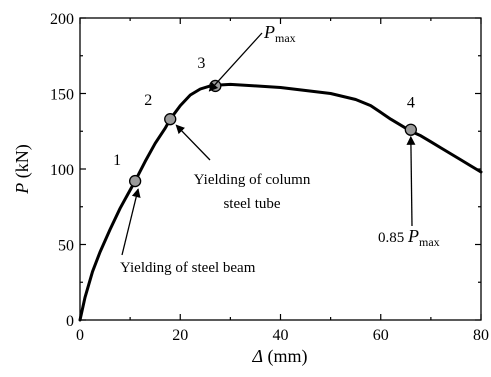 The height and width of the screenshot is (377, 491). Describe the element at coordinates (251, 204) in the screenshot. I see `annotation-yielding-column-line2: steel tube` at that location.